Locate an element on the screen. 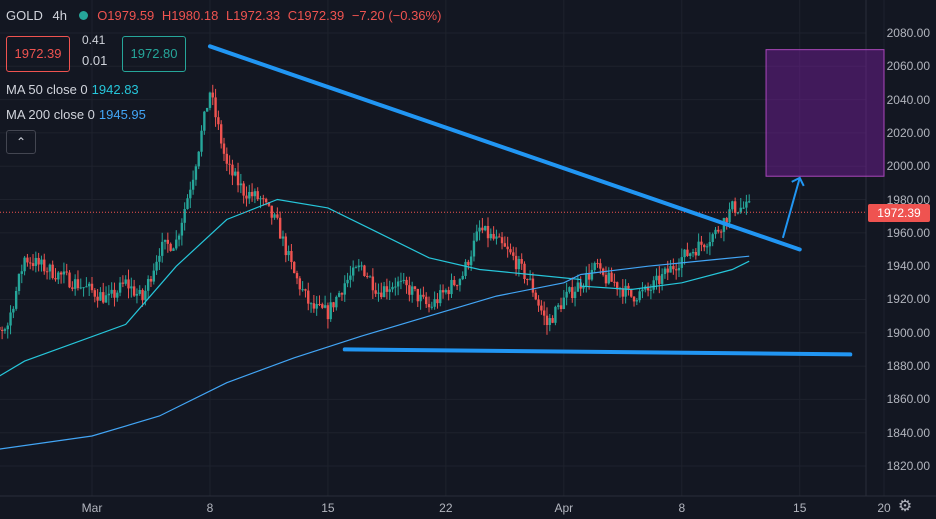 The image size is (936, 519). gear-icon: ⚙ is located at coordinates (905, 506).